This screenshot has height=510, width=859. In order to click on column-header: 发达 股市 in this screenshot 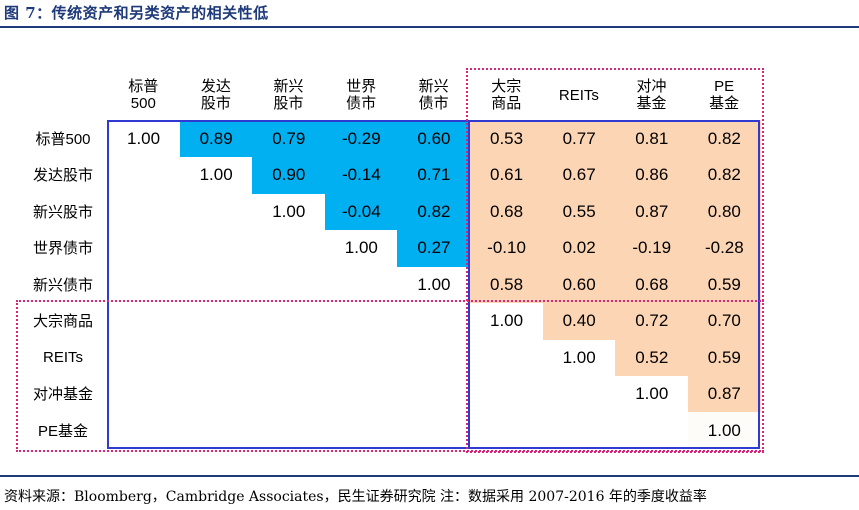, I will do `click(215, 95)`.